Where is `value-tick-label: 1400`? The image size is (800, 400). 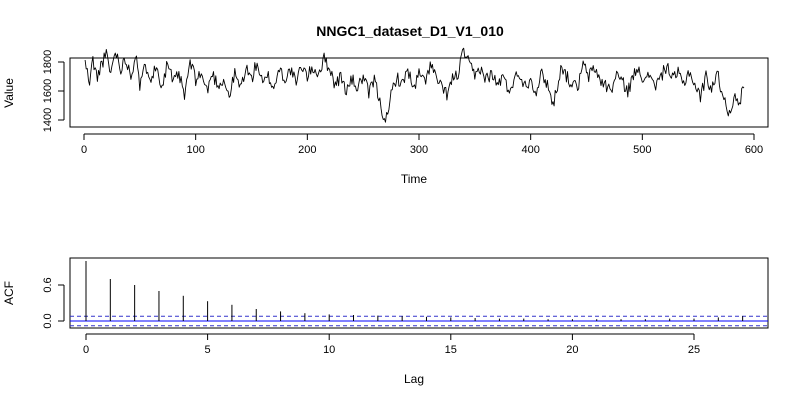
value-tick-label: 1400 is located at coordinates (48, 120).